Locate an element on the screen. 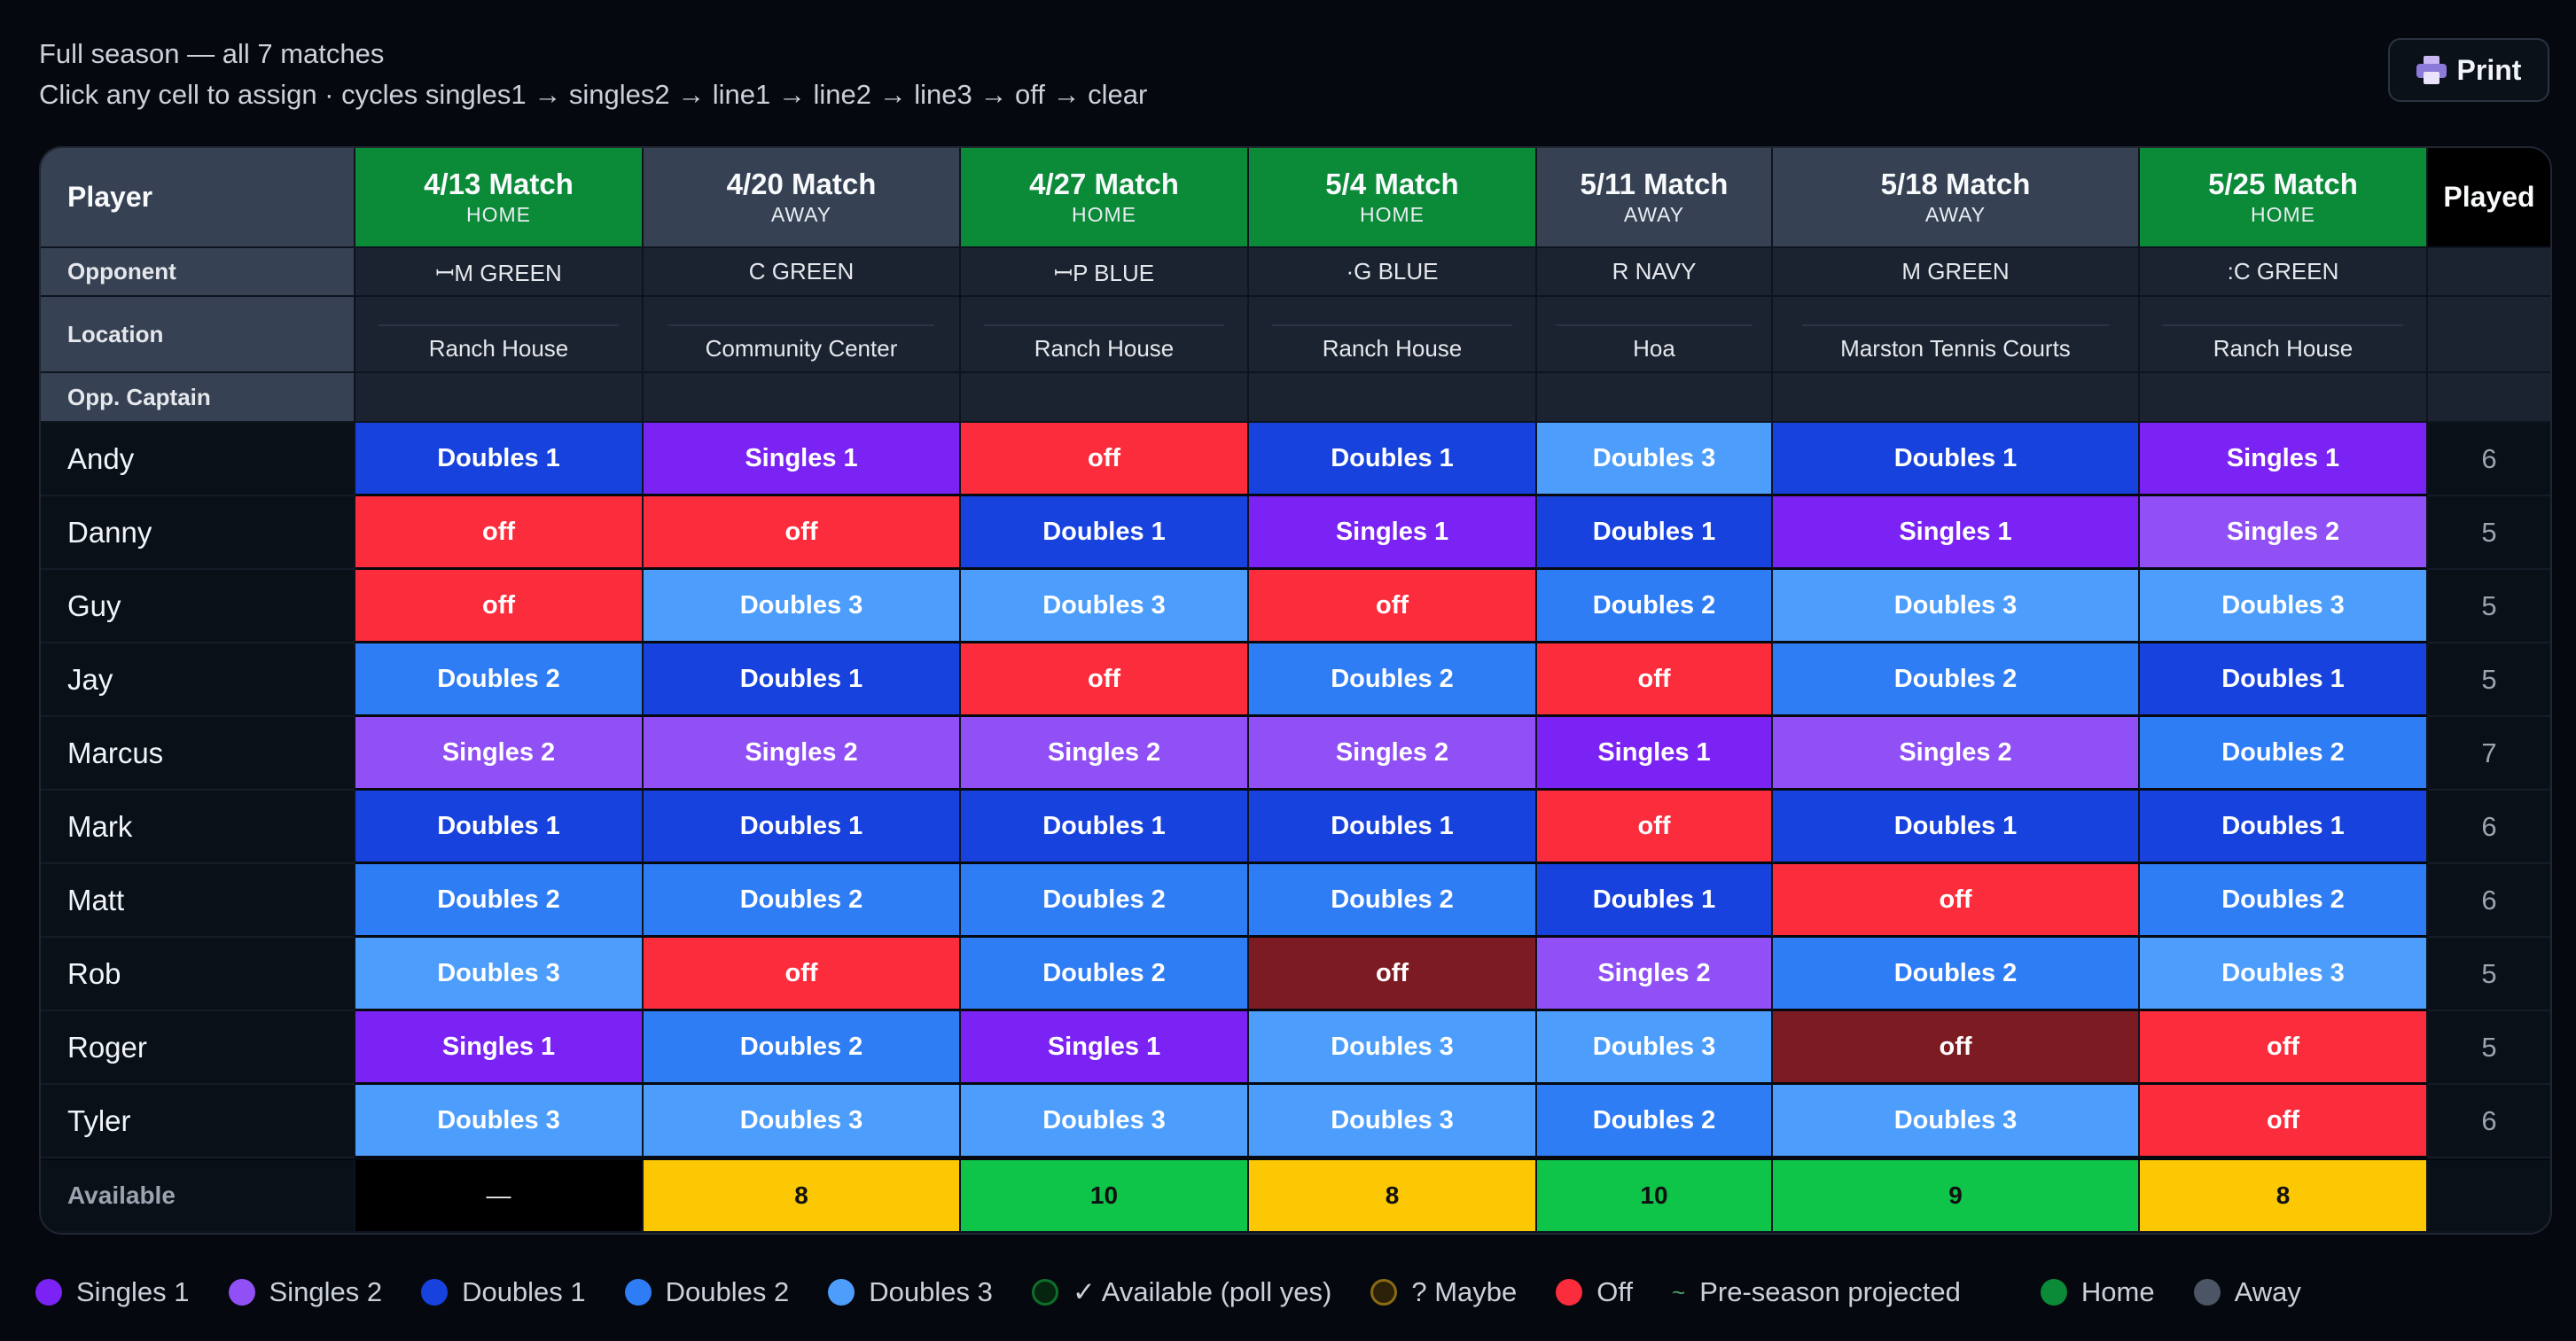 The width and height of the screenshot is (2576, 1341). match-header: 5/4 Match HOME is located at coordinates (1393, 198).